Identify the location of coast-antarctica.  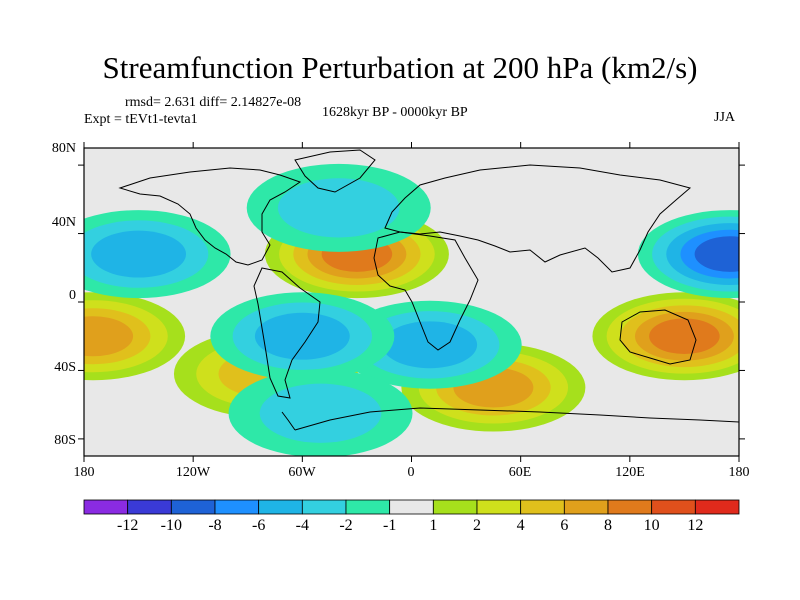
(516, 419).